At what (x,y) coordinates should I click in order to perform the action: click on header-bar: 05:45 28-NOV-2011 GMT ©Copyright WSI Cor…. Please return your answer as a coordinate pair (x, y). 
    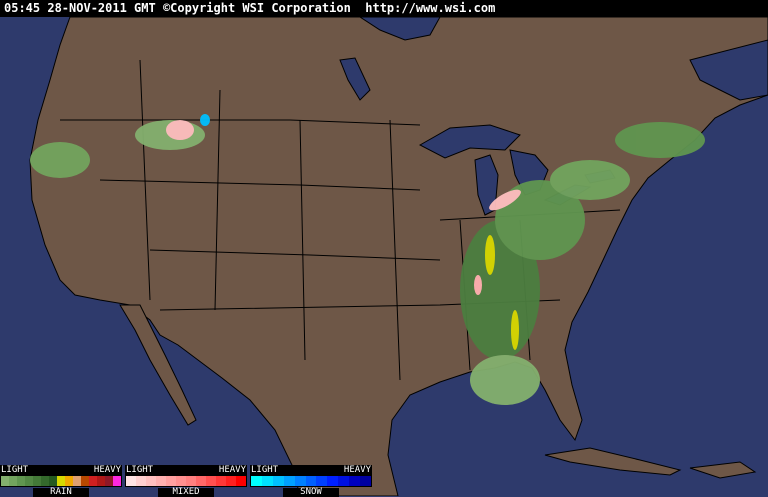
    Looking at the image, I should click on (384, 8).